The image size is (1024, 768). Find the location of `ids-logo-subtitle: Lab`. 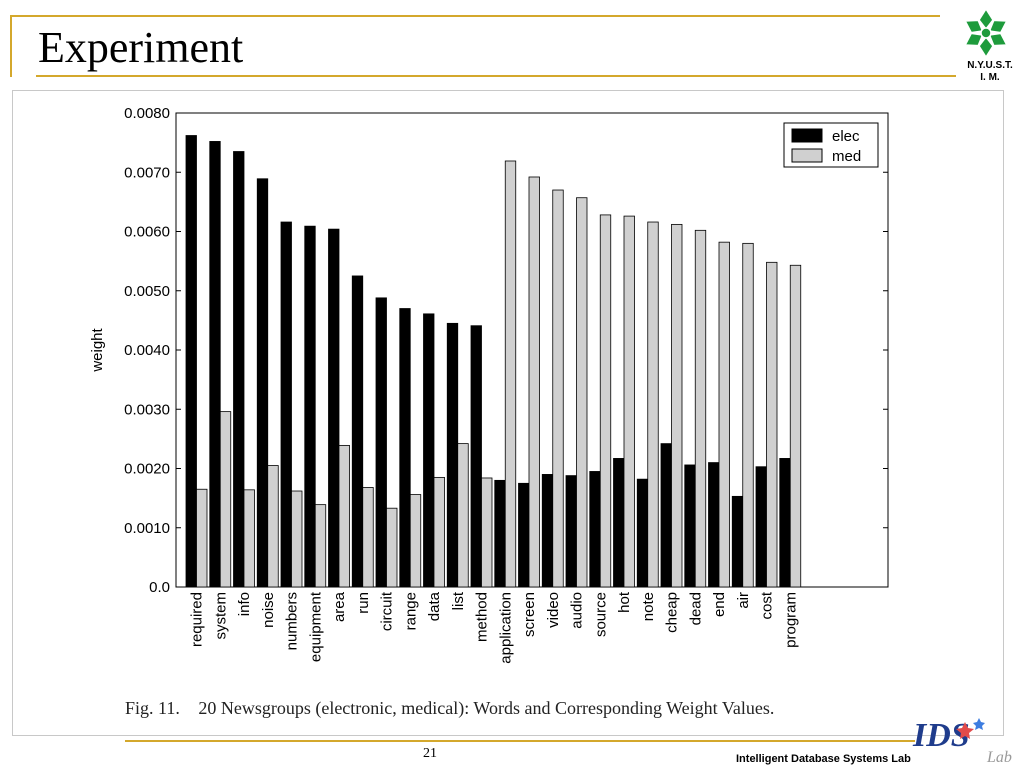

ids-logo-subtitle: Lab is located at coordinates (999, 757).